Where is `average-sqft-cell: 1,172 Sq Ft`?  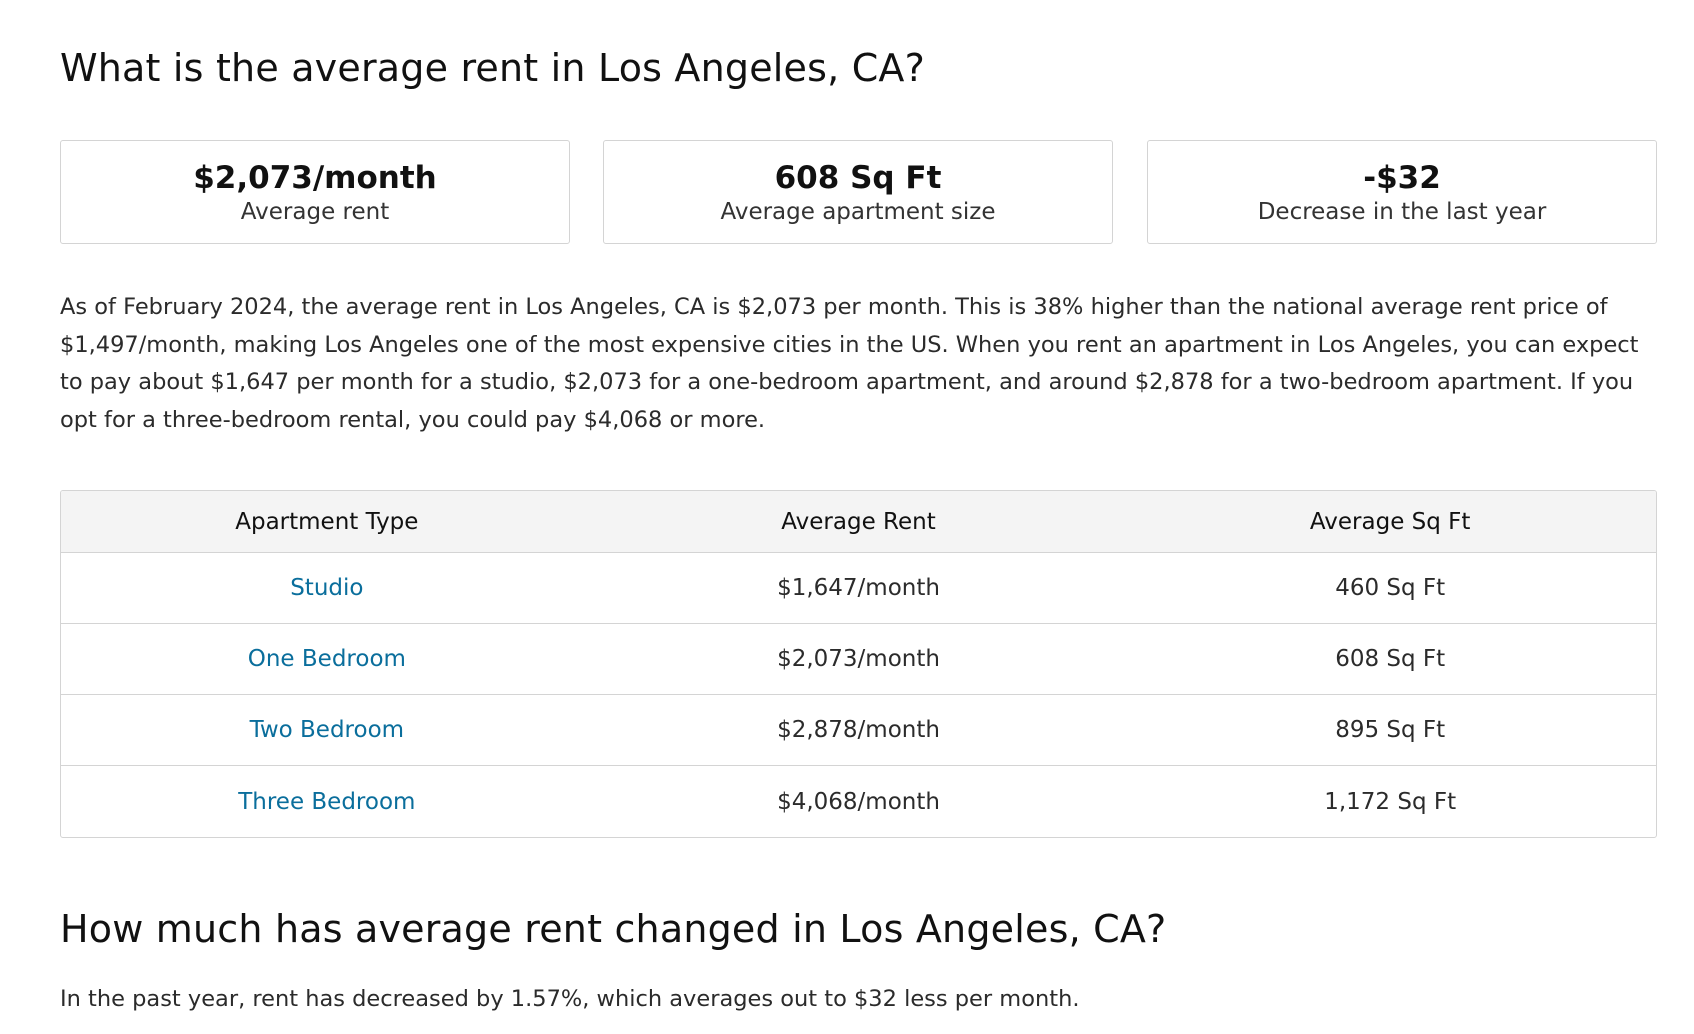 average-sqft-cell: 1,172 Sq Ft is located at coordinates (1390, 801).